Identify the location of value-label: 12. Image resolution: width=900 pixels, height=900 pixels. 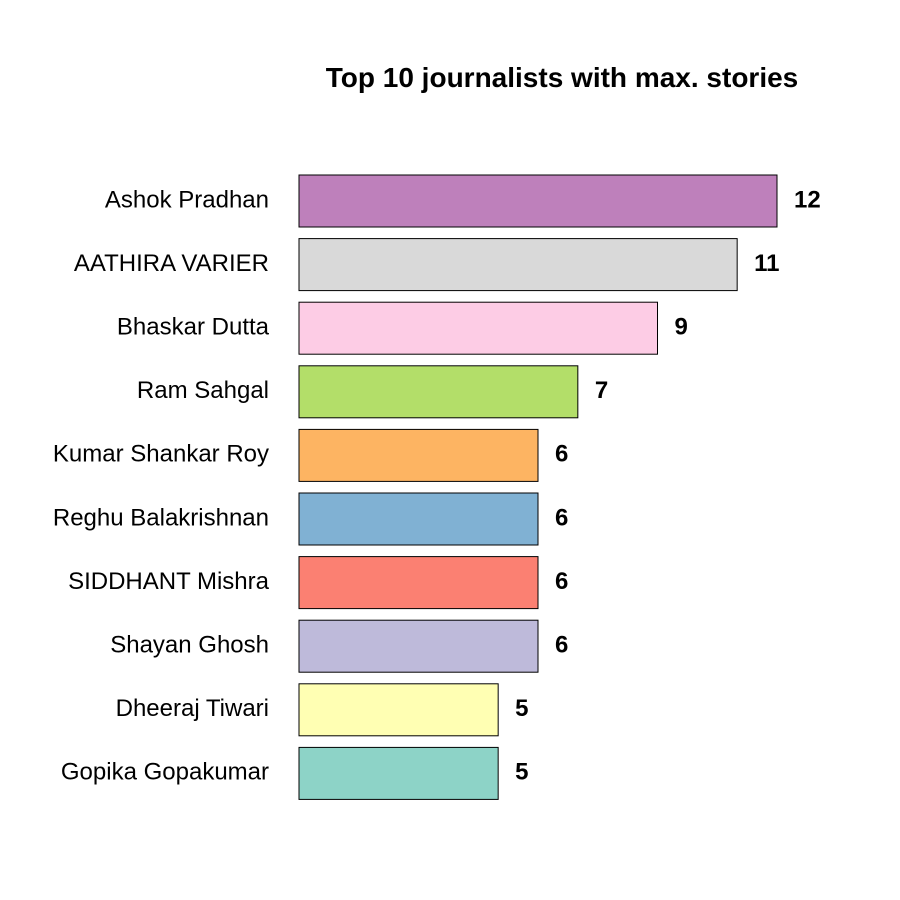
(807, 199).